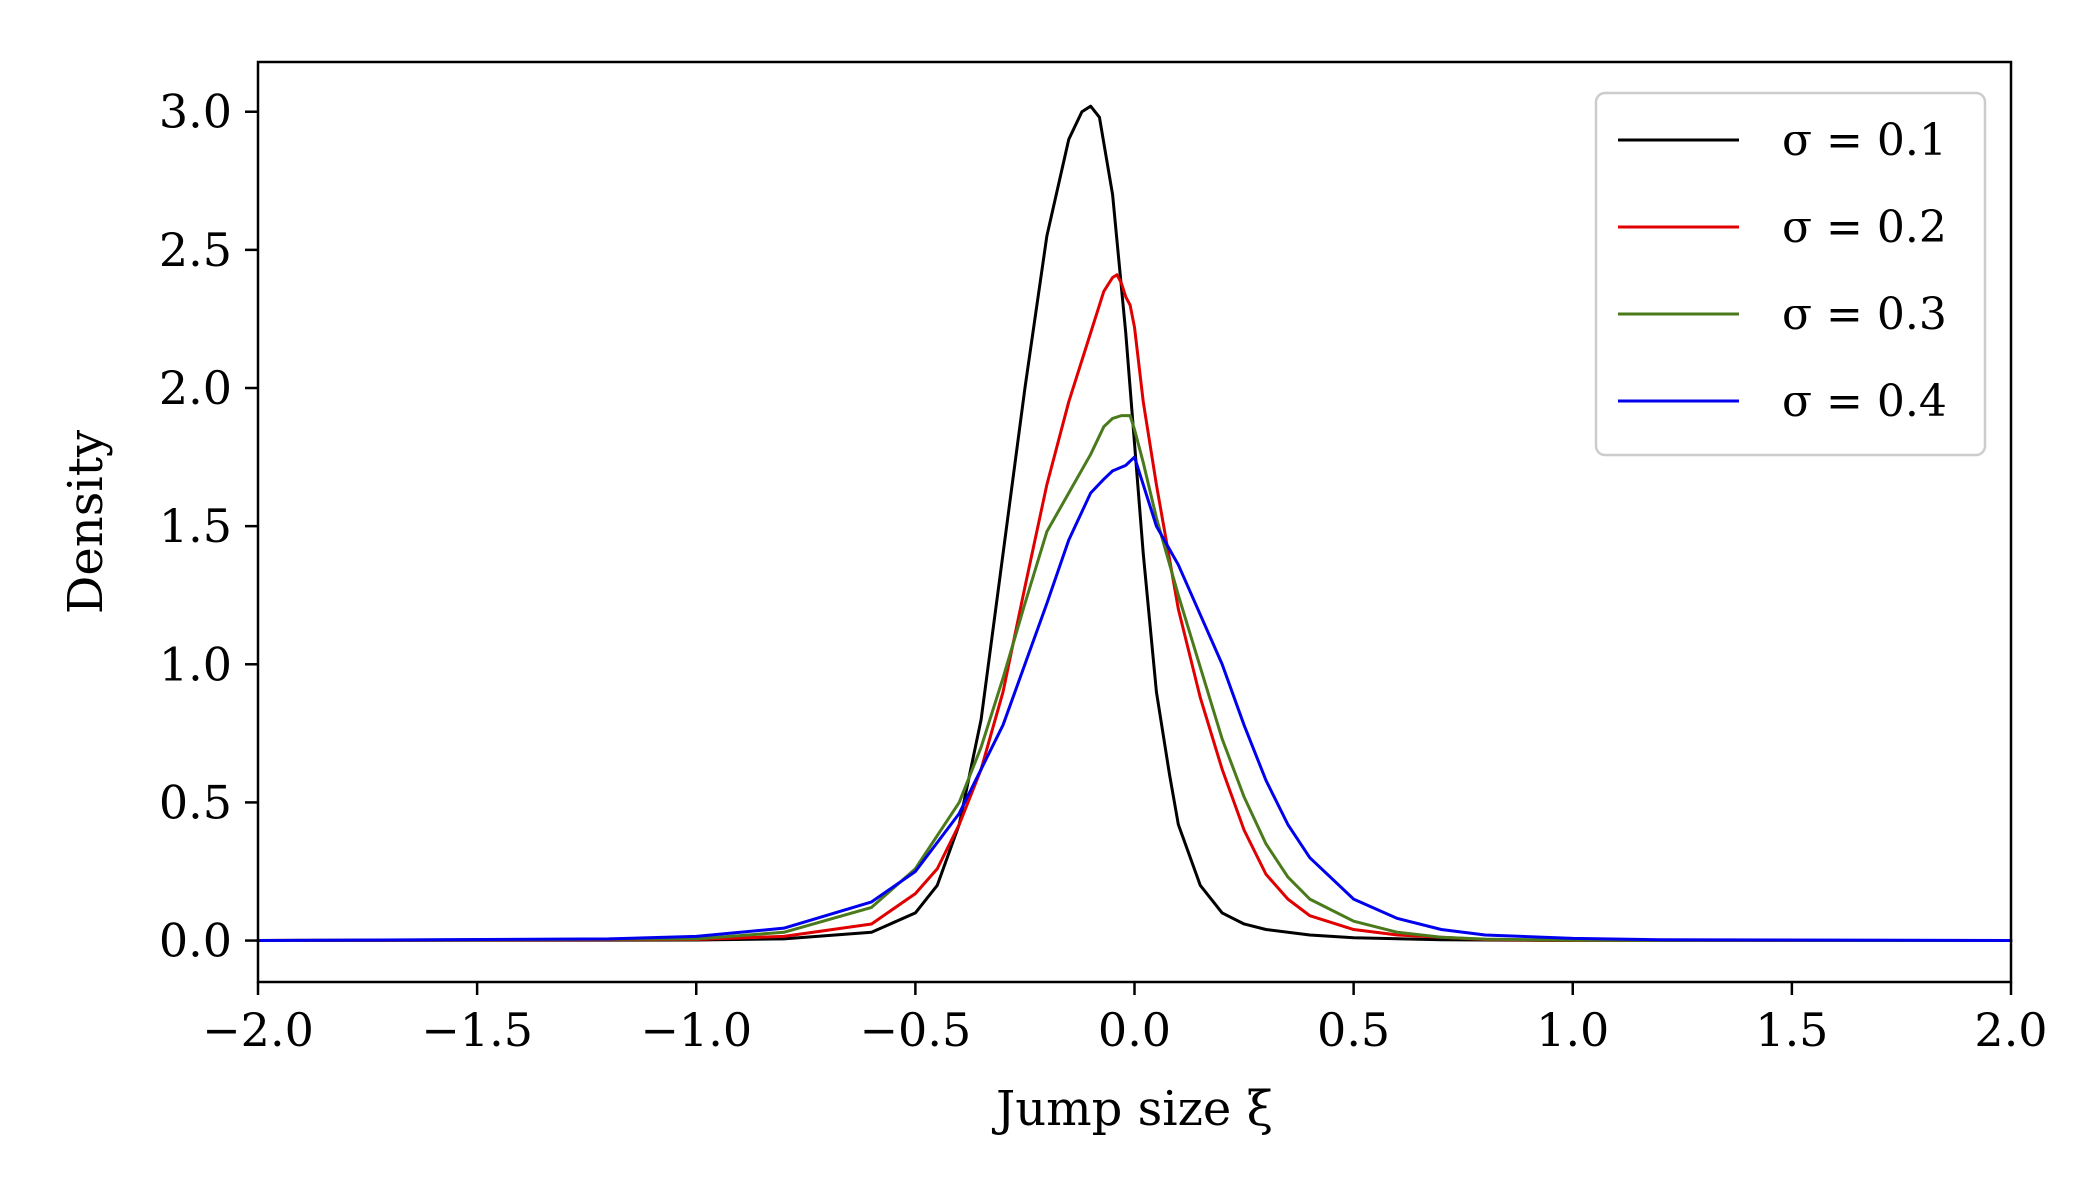 The width and height of the screenshot is (2100, 1200). I want to click on y-tick-label: 0.5, so click(195, 802).